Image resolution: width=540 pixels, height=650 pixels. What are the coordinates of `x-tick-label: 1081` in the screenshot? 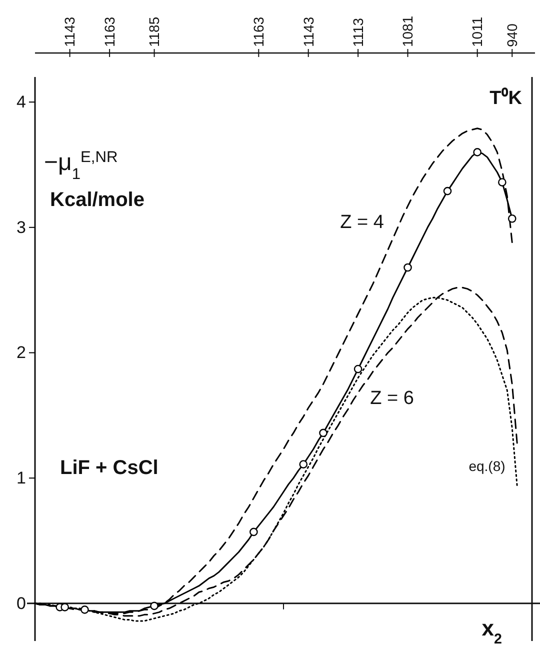 It's located at (408, 31).